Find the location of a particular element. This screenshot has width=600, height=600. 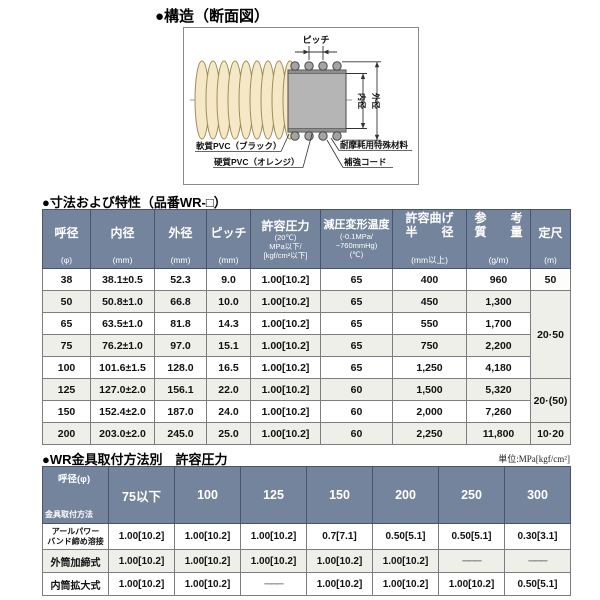

fitting-corner-header: 呼径(φ) 金具取付方法 is located at coordinates (75, 495).